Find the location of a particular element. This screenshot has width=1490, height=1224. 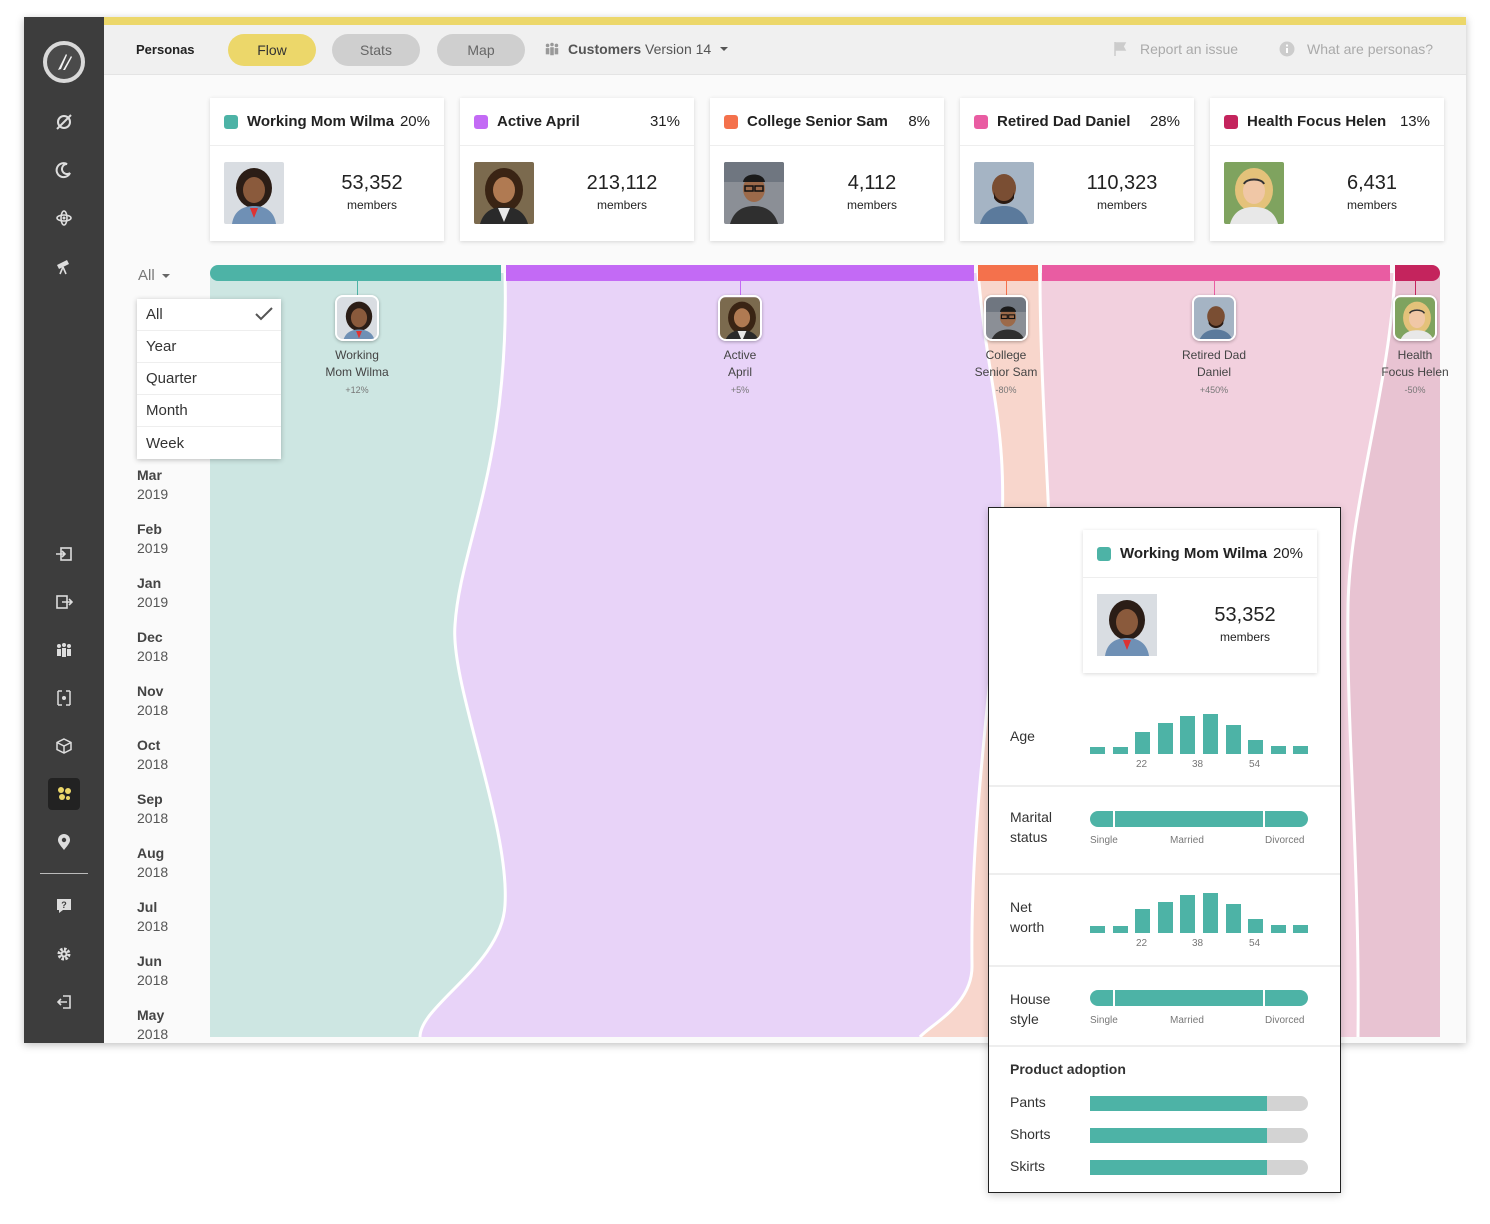

card-header: Retired Dad Daniel 28% is located at coordinates (1077, 122).